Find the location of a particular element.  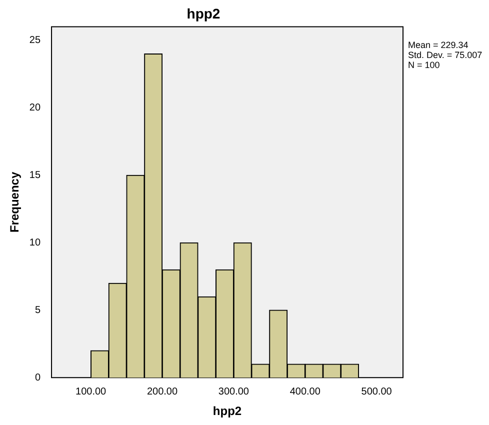

text: N = 100 is located at coordinates (424, 65).